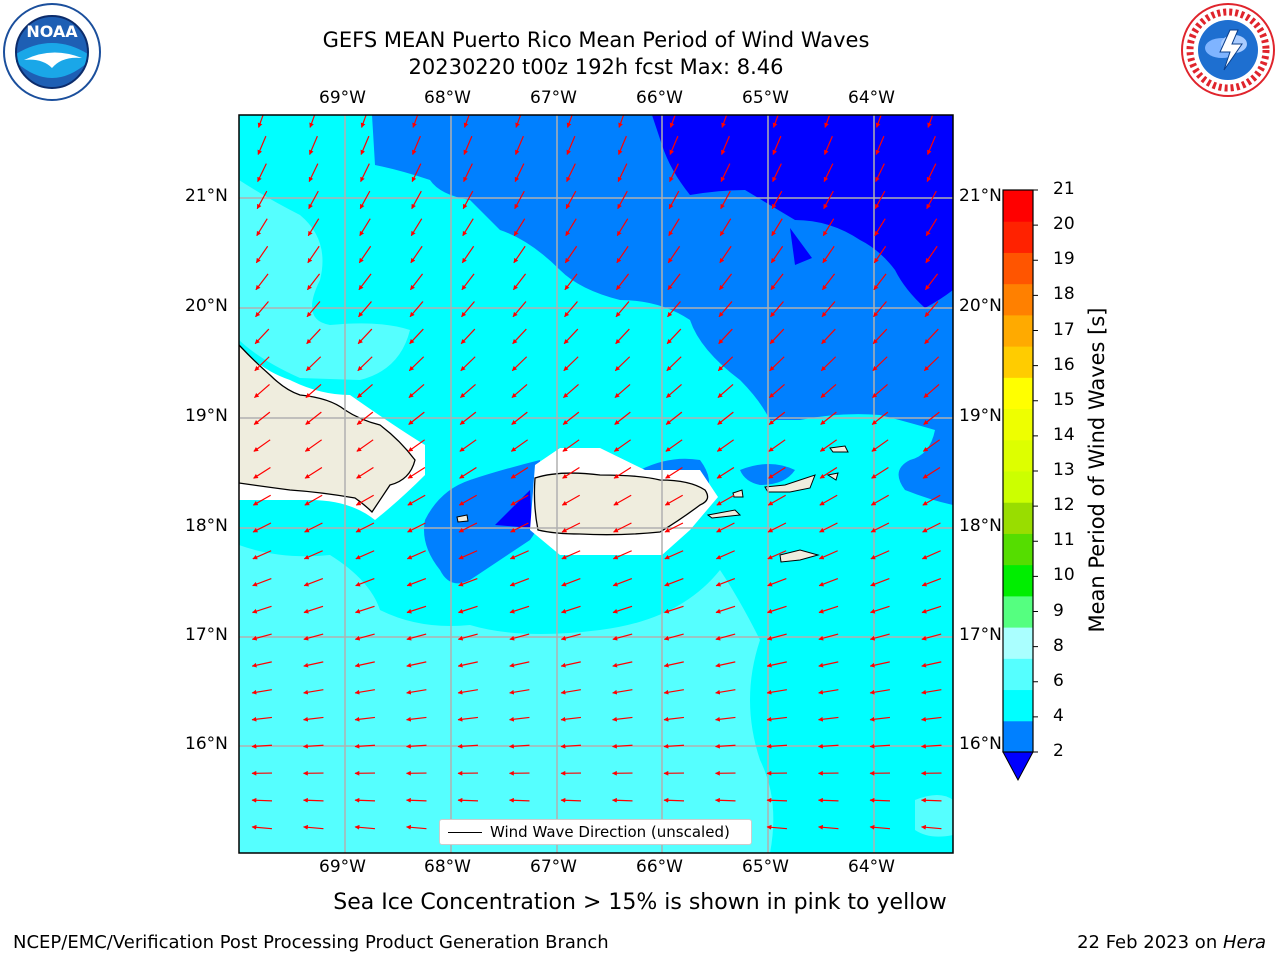  What do you see at coordinates (465, 832) in the screenshot?
I see `legend-line-swatch` at bounding box center [465, 832].